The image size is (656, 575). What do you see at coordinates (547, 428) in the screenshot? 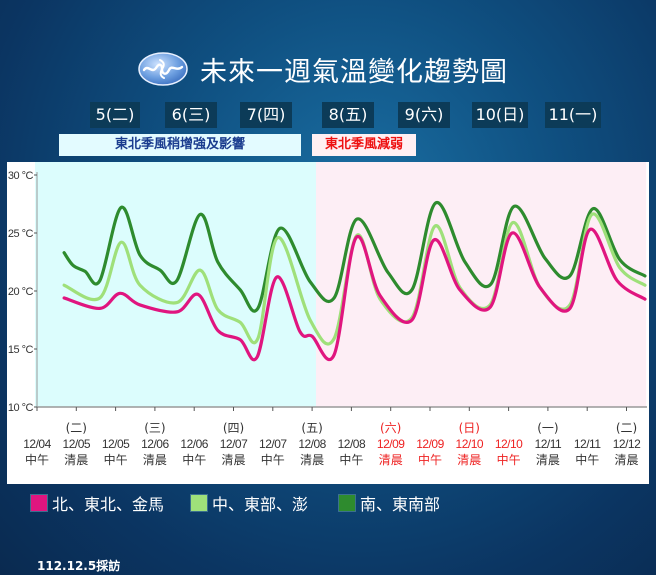
I see `x-tick-weekday: (一)` at bounding box center [547, 428].